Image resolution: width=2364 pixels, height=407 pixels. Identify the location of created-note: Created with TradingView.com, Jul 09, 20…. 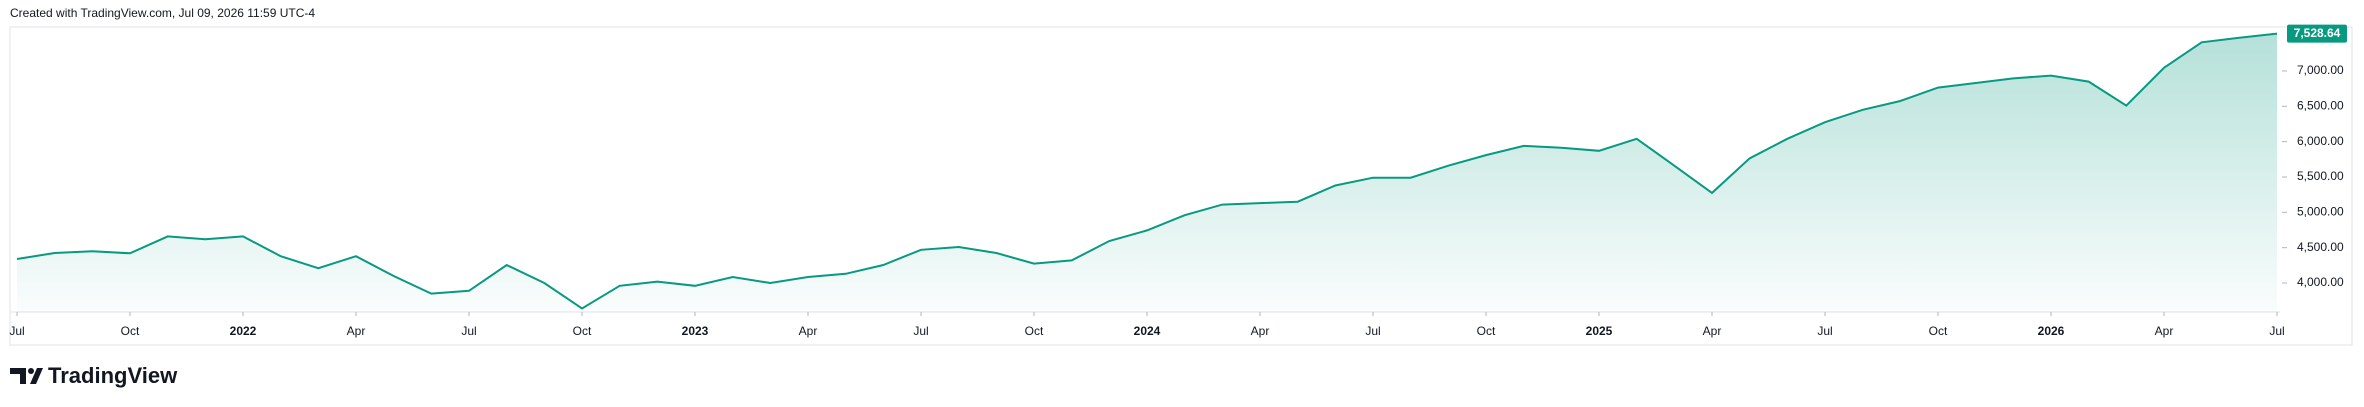
(162, 13).